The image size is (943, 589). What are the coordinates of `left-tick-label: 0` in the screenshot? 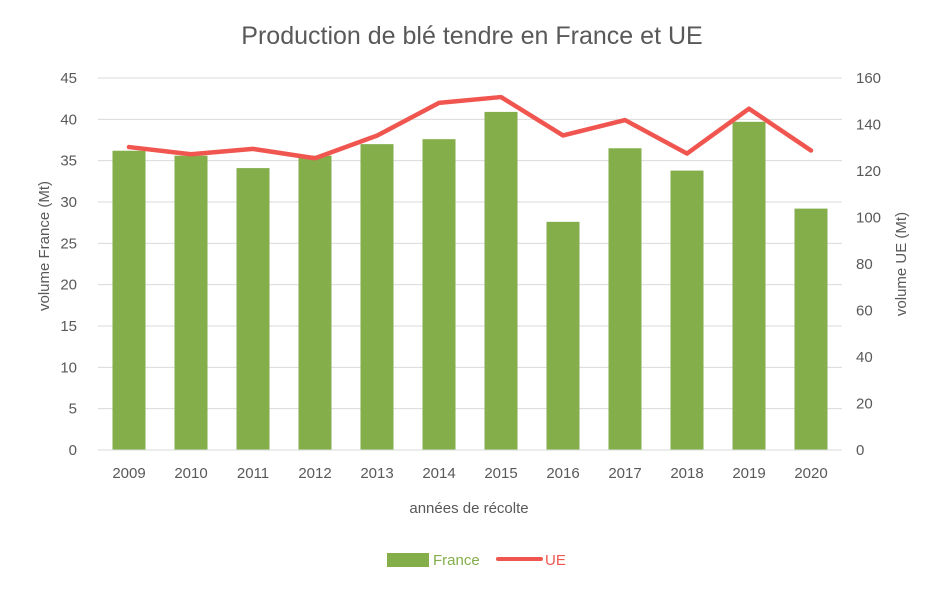 It's located at (73, 450).